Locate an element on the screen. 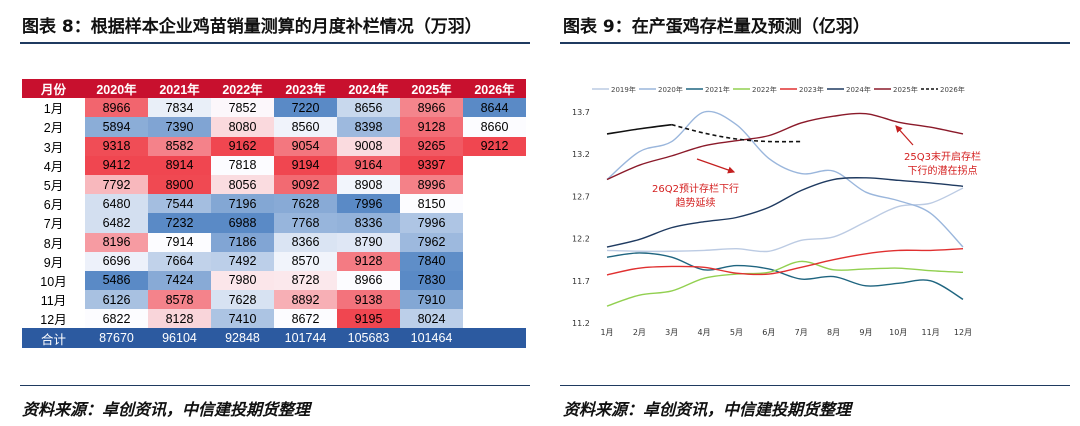 The image size is (1080, 426). month-label: 12月 is located at coordinates (53, 320).